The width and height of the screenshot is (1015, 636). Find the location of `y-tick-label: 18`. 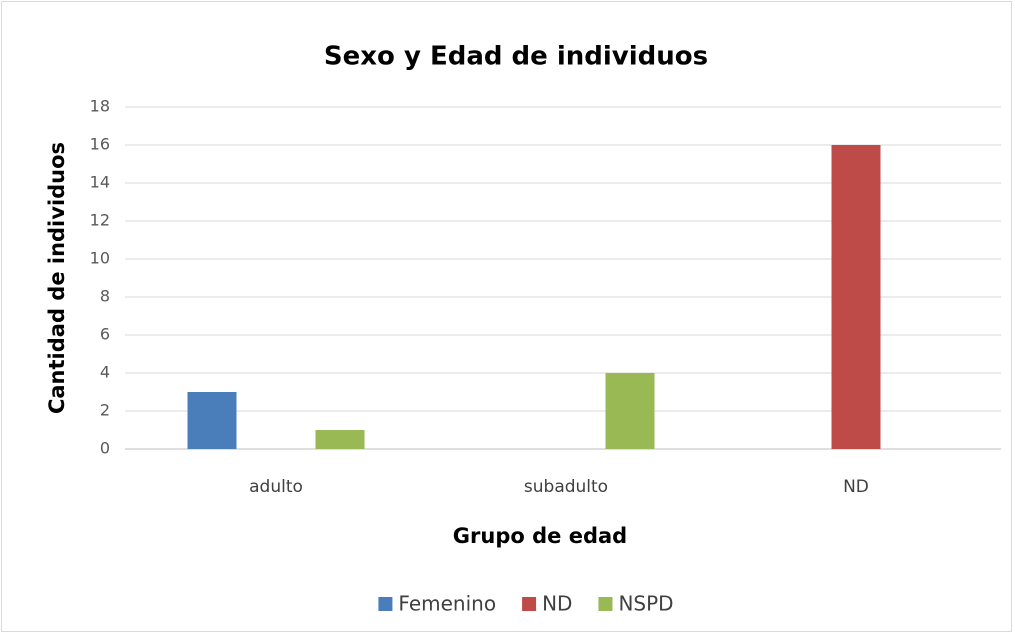

y-tick-label: 18 is located at coordinates (100, 106).